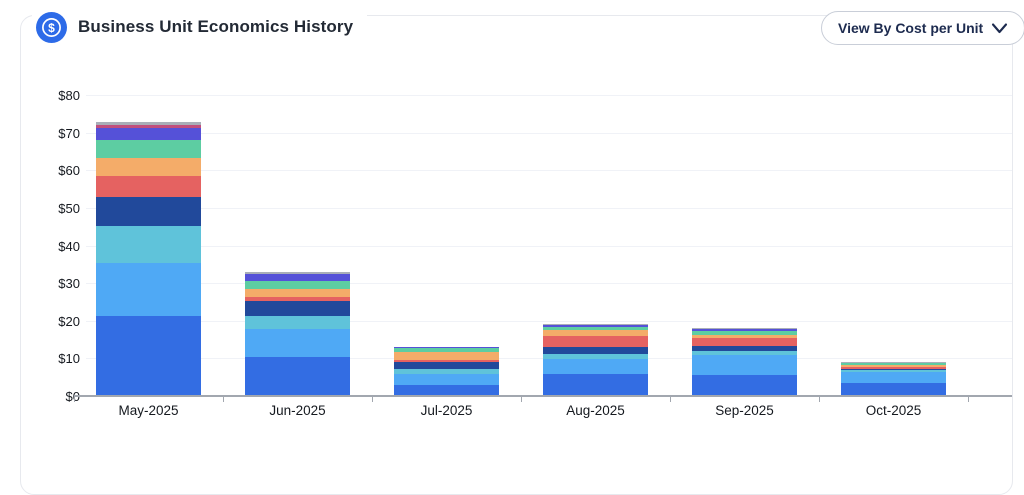  Describe the element at coordinates (56, 133) in the screenshot. I see `y-axis-tick-label: $70` at that location.